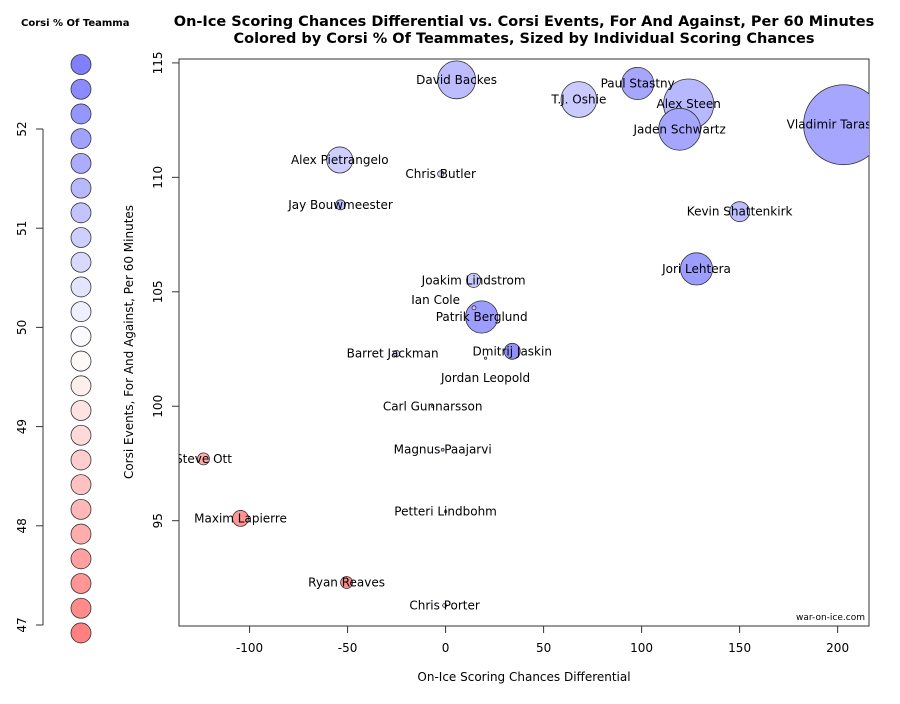  I want to click on legend-tick-label: 47, so click(22, 624).